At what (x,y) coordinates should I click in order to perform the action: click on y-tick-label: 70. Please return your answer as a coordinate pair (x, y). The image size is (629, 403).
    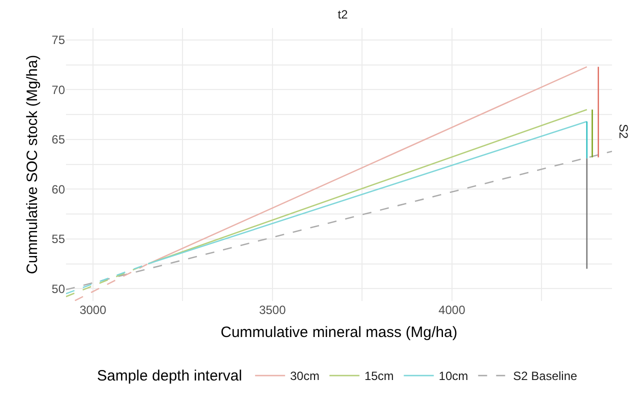
    Looking at the image, I should click on (59, 89).